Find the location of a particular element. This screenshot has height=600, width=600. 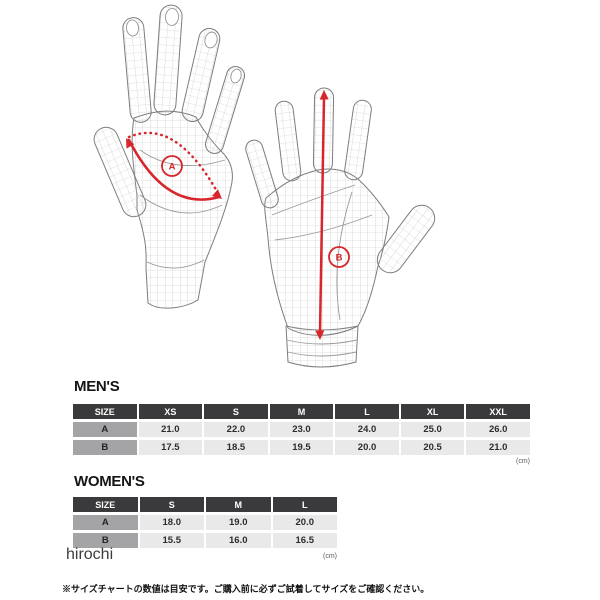

mens-cell: 26.0 is located at coordinates (498, 429).